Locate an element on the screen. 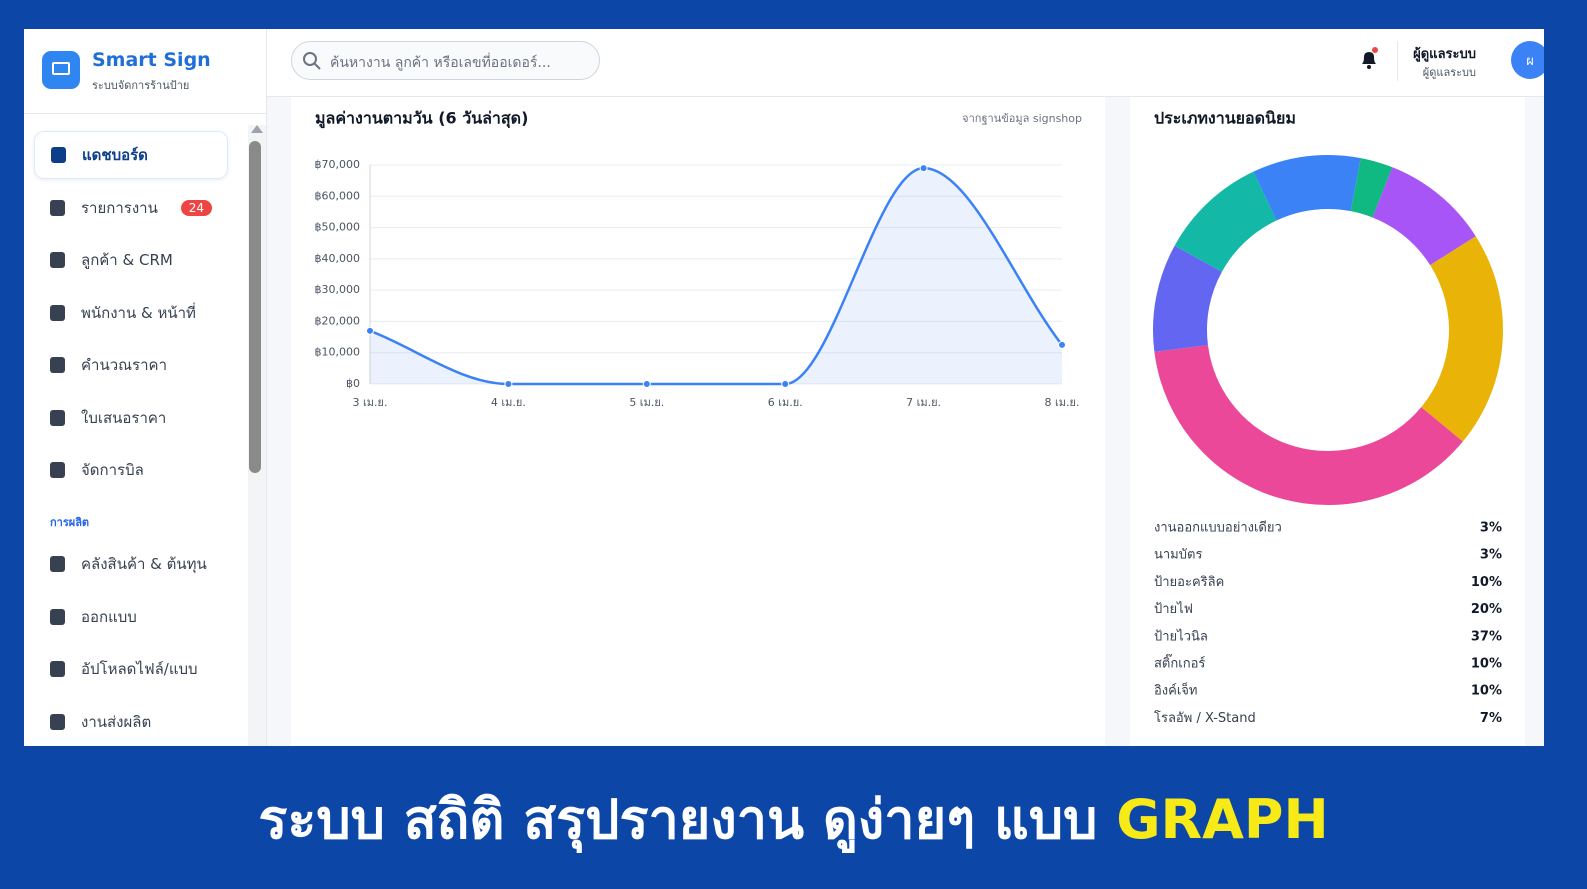 This screenshot has height=889, width=1587. x-tick-label: 8 เม.ย. is located at coordinates (1062, 402).